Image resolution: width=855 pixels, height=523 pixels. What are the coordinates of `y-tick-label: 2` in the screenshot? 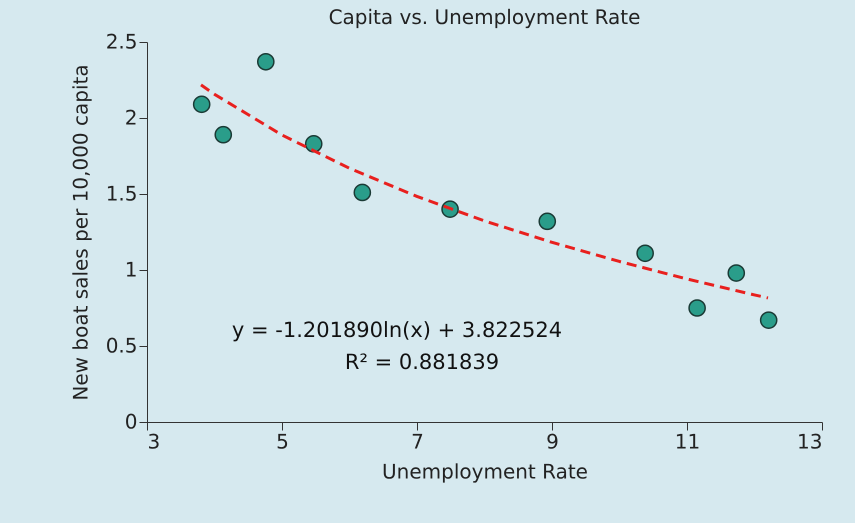 It's located at (131, 118).